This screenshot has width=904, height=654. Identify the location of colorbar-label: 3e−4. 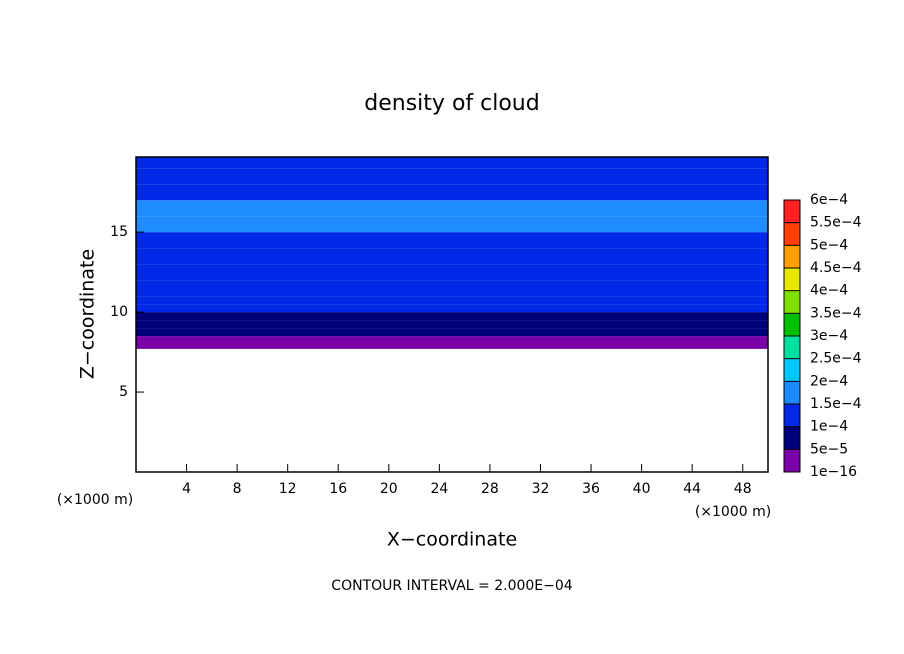
(829, 336).